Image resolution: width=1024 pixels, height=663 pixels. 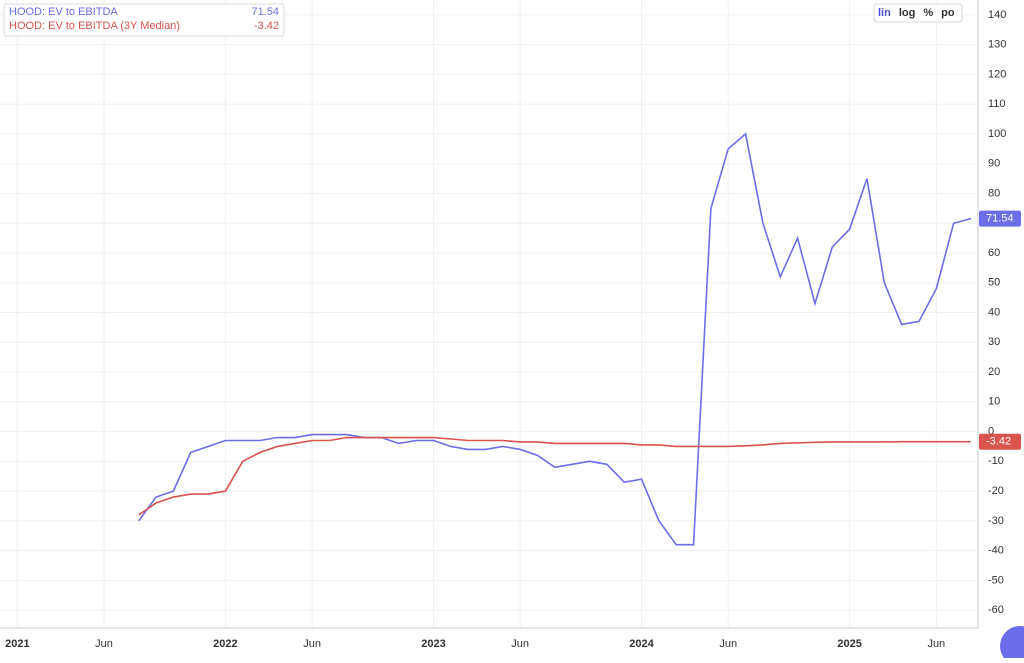 What do you see at coordinates (225, 644) in the screenshot?
I see `x-tick-label: 2022` at bounding box center [225, 644].